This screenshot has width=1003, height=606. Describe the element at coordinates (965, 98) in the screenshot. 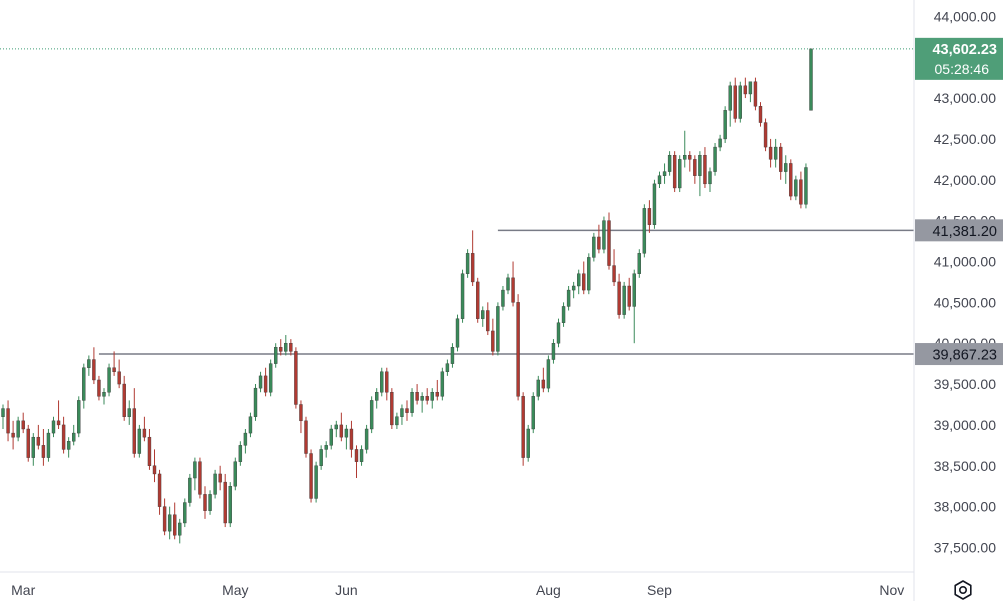

I see `price-tick-label: 43,000.00` at that location.